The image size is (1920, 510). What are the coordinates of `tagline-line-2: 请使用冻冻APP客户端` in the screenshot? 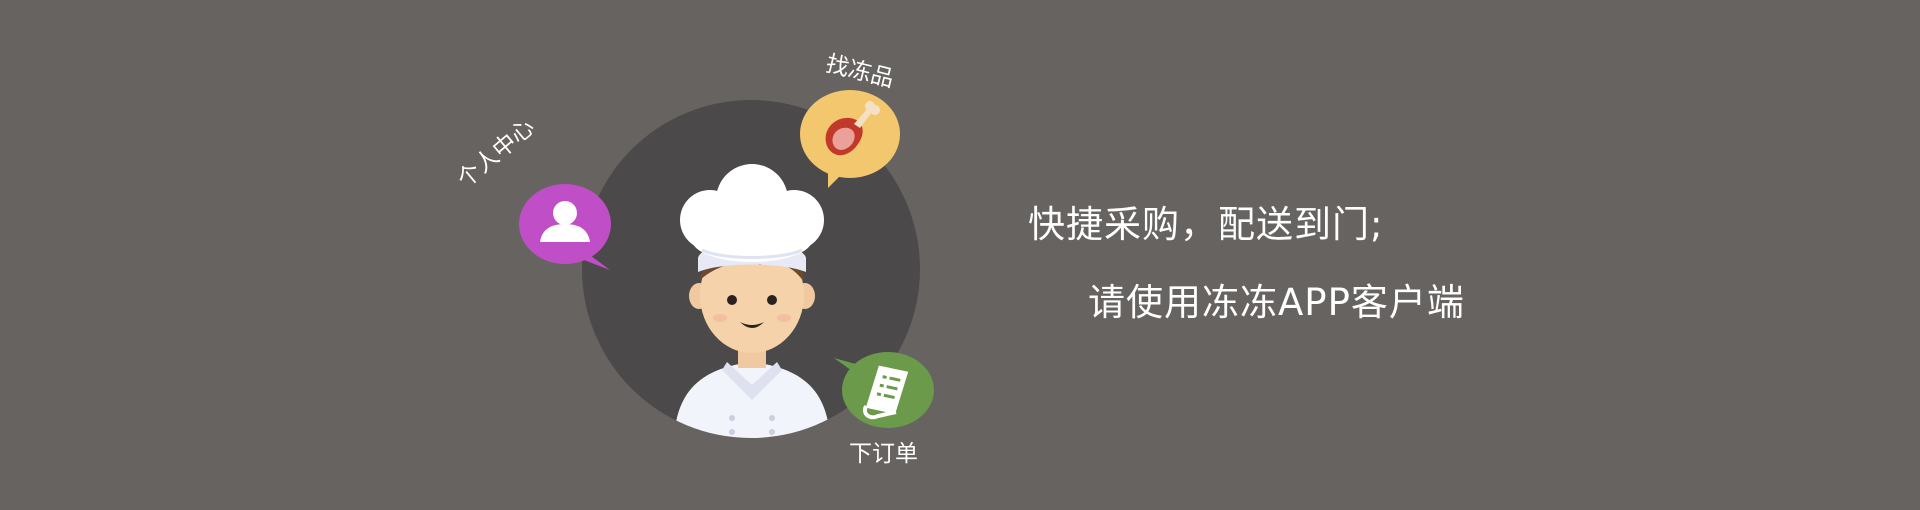 It's located at (1276, 302).